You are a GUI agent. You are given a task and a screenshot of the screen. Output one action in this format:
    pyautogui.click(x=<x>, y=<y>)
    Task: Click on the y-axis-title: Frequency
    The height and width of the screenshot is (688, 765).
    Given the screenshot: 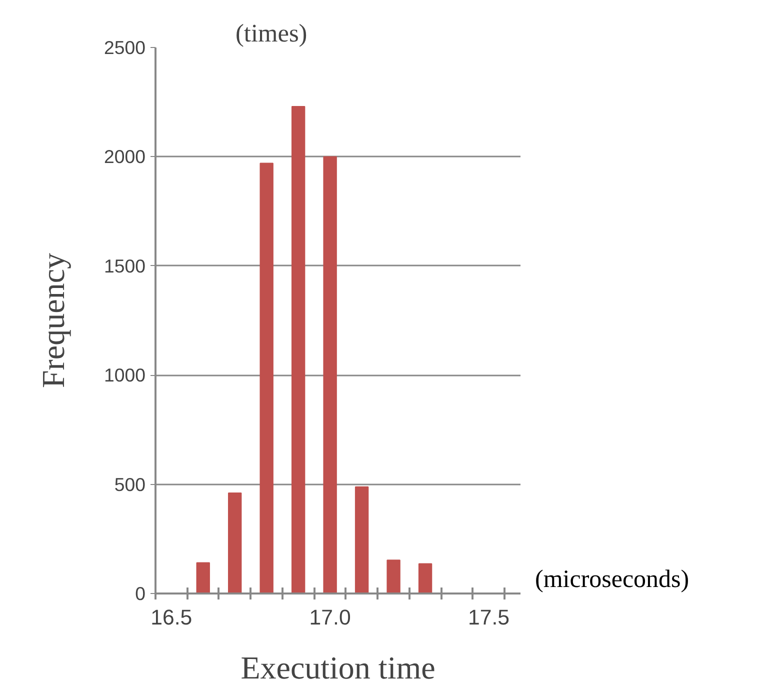 What is the action you would take?
    pyautogui.click(x=52, y=320)
    